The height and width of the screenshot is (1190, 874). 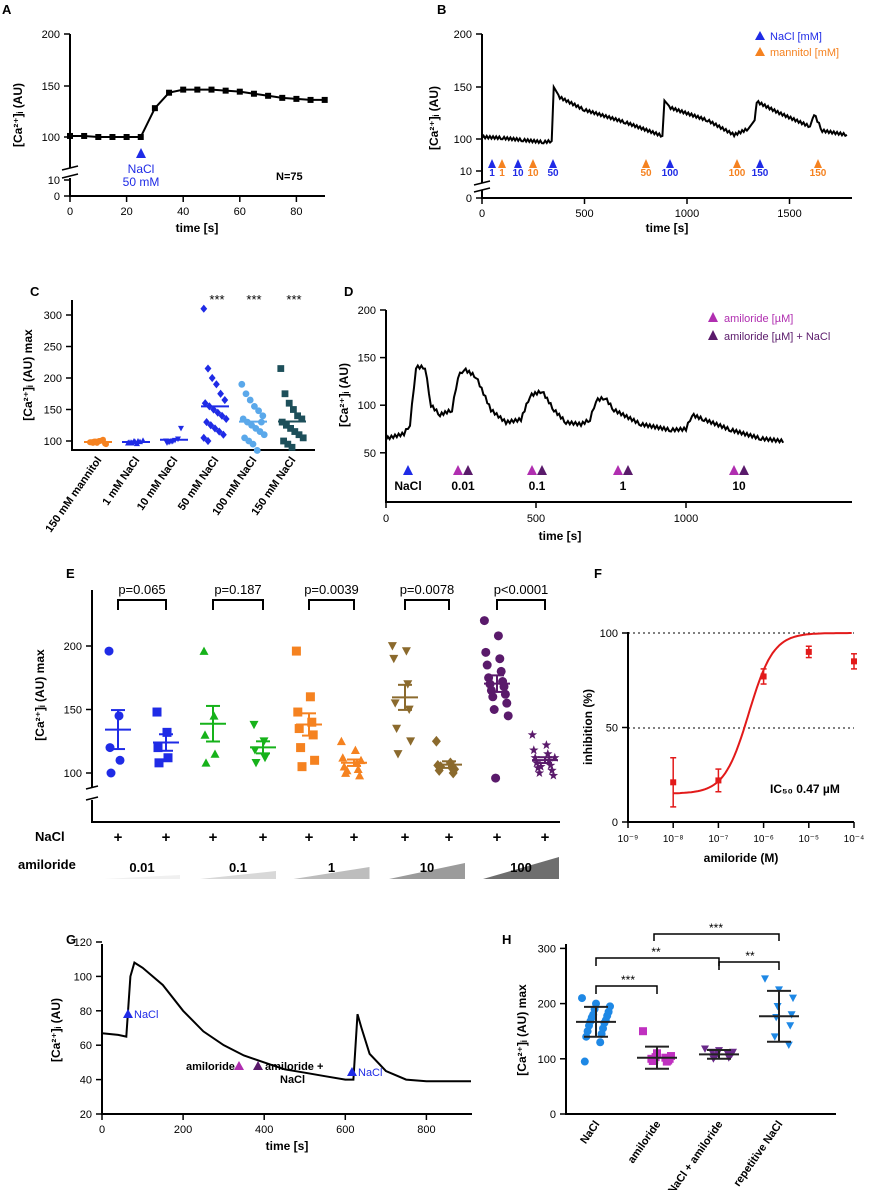 What do you see at coordinates (560, 536) in the screenshot?
I see `d-xlabel: time [s]` at bounding box center [560, 536].